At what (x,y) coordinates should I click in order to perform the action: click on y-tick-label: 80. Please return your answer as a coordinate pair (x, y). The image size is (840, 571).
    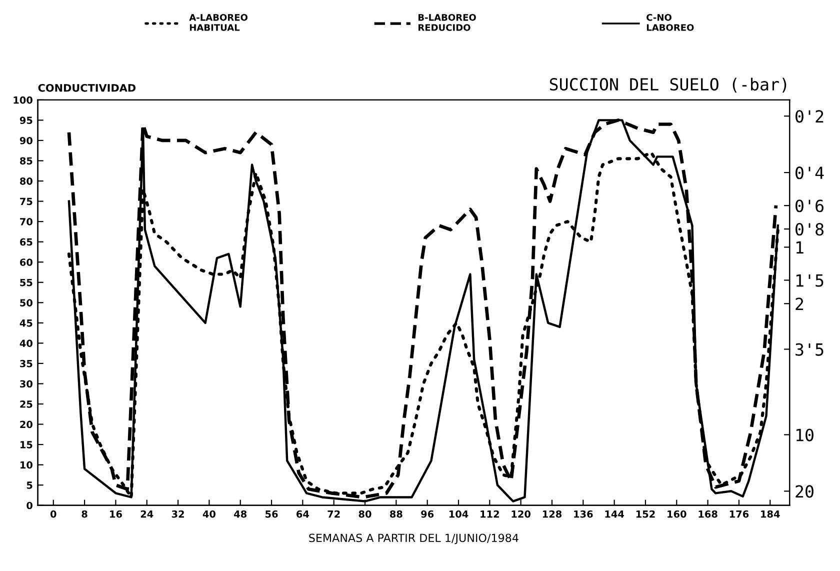
    Looking at the image, I should click on (26, 181).